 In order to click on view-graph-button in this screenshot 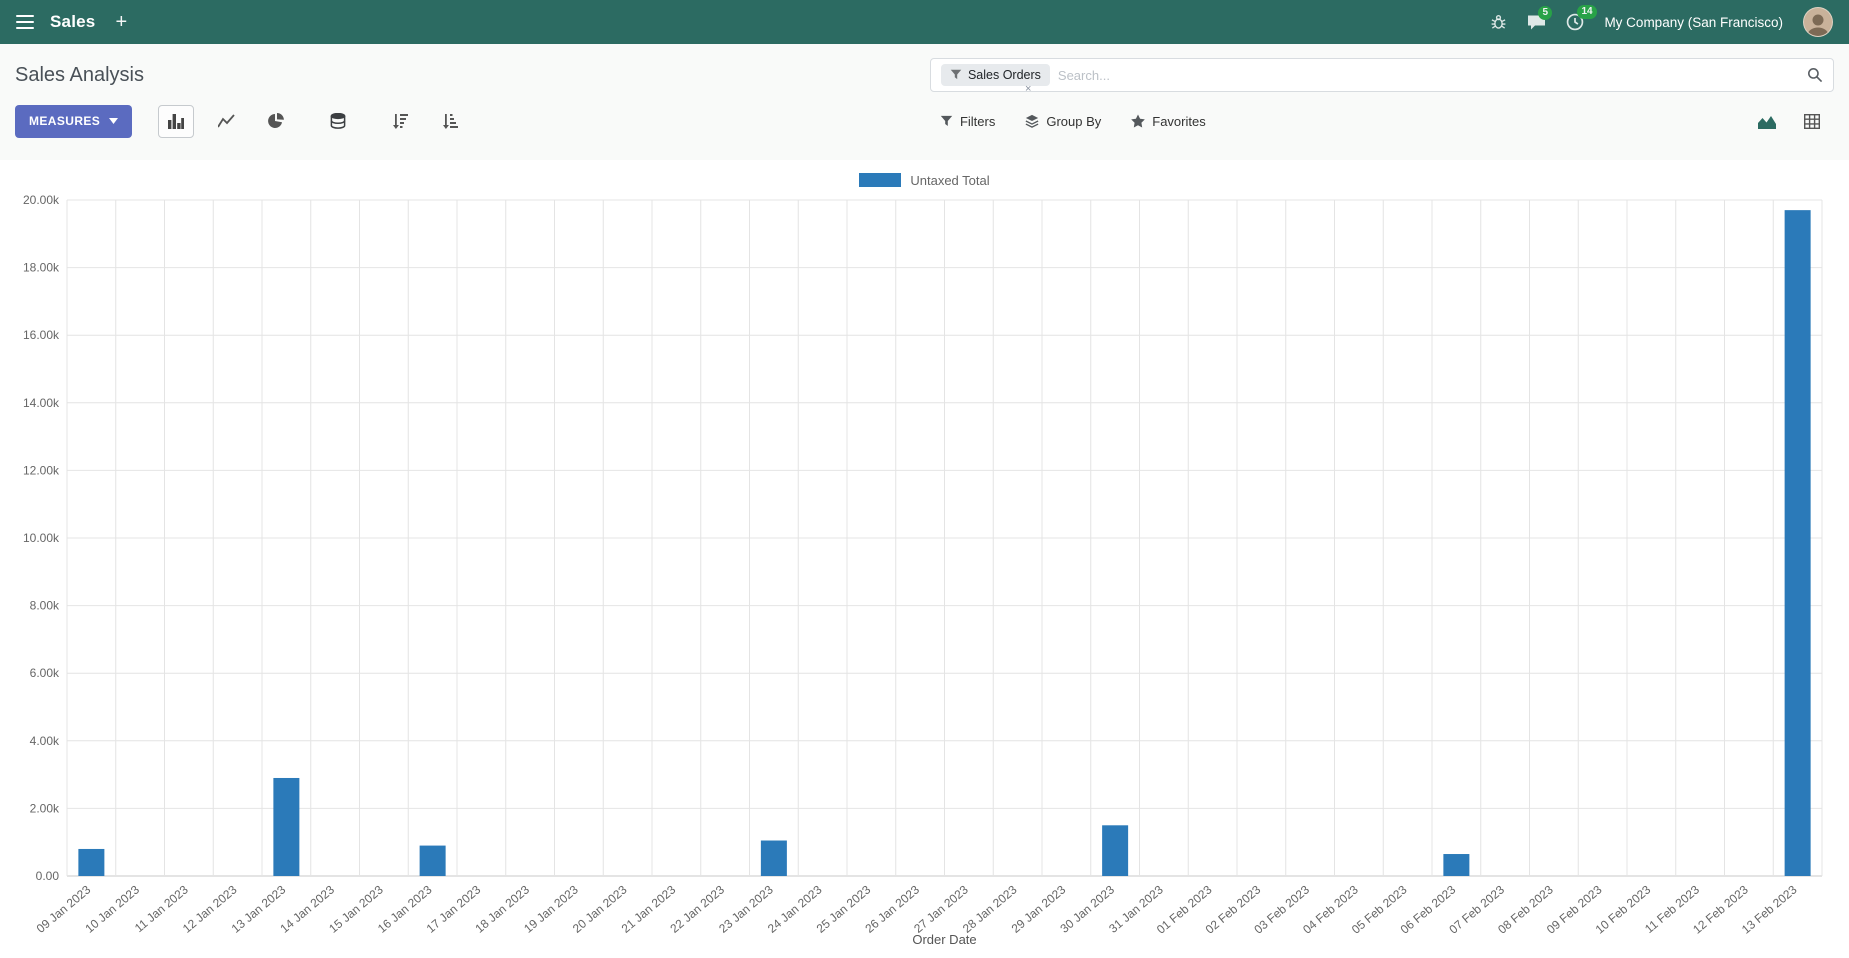, I will do `click(1767, 121)`.